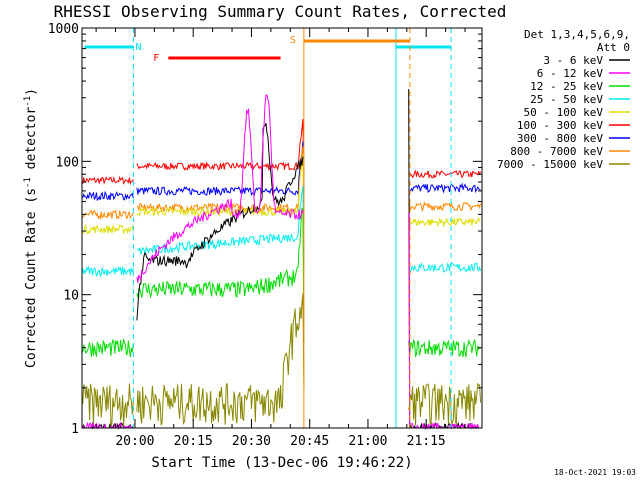  I want to click on x-axis-label: Start Time (13-Dec-06 19:46:22), so click(281, 463).